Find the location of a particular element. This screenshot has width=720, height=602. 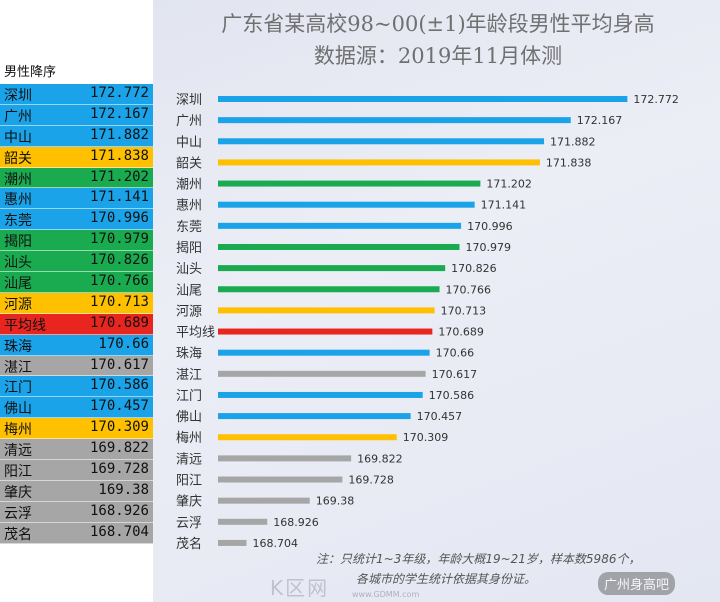

footnote-line-1: 注：只统计1~3年级，年龄大概19~21岁，样本数5986个， is located at coordinates (478, 559).